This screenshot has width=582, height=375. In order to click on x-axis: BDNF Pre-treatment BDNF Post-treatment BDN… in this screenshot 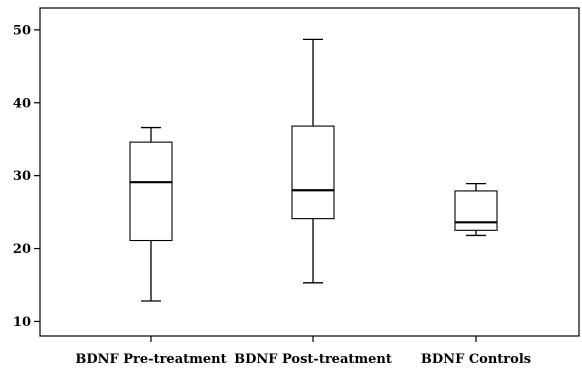, I will do `click(303, 351)`.